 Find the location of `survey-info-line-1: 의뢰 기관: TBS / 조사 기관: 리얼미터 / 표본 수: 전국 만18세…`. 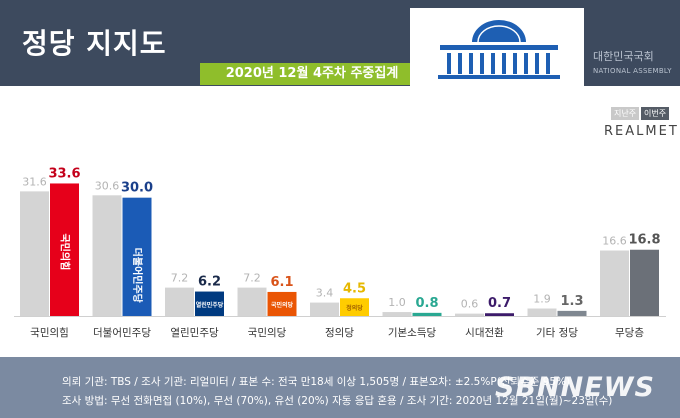

survey-info-line-1: 의뢰 기관: TBS / 조사 기관: 리얼미터 / 표본 수: 전국 만18세… is located at coordinates (316, 382).